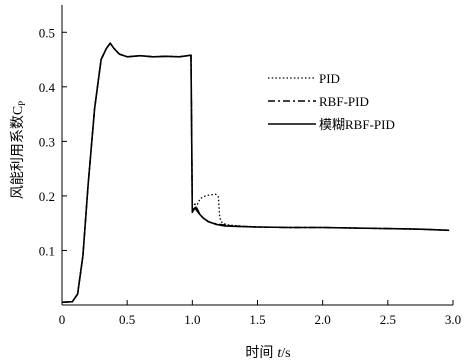 The height and width of the screenshot is (364, 465). What do you see at coordinates (192, 319) in the screenshot?
I see `x-tick-label: 1.0` at bounding box center [192, 319].